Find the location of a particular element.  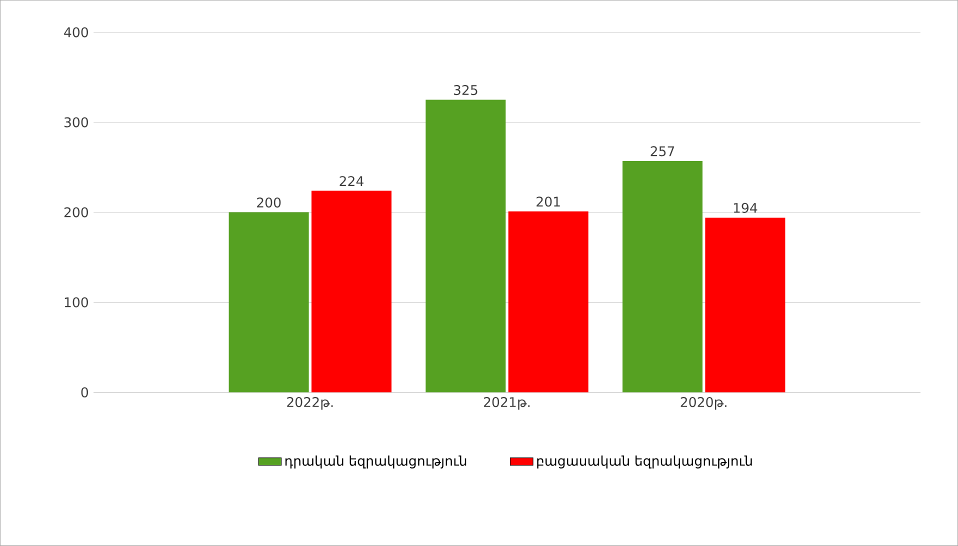

y-tick-label: 300 is located at coordinates (76, 122).